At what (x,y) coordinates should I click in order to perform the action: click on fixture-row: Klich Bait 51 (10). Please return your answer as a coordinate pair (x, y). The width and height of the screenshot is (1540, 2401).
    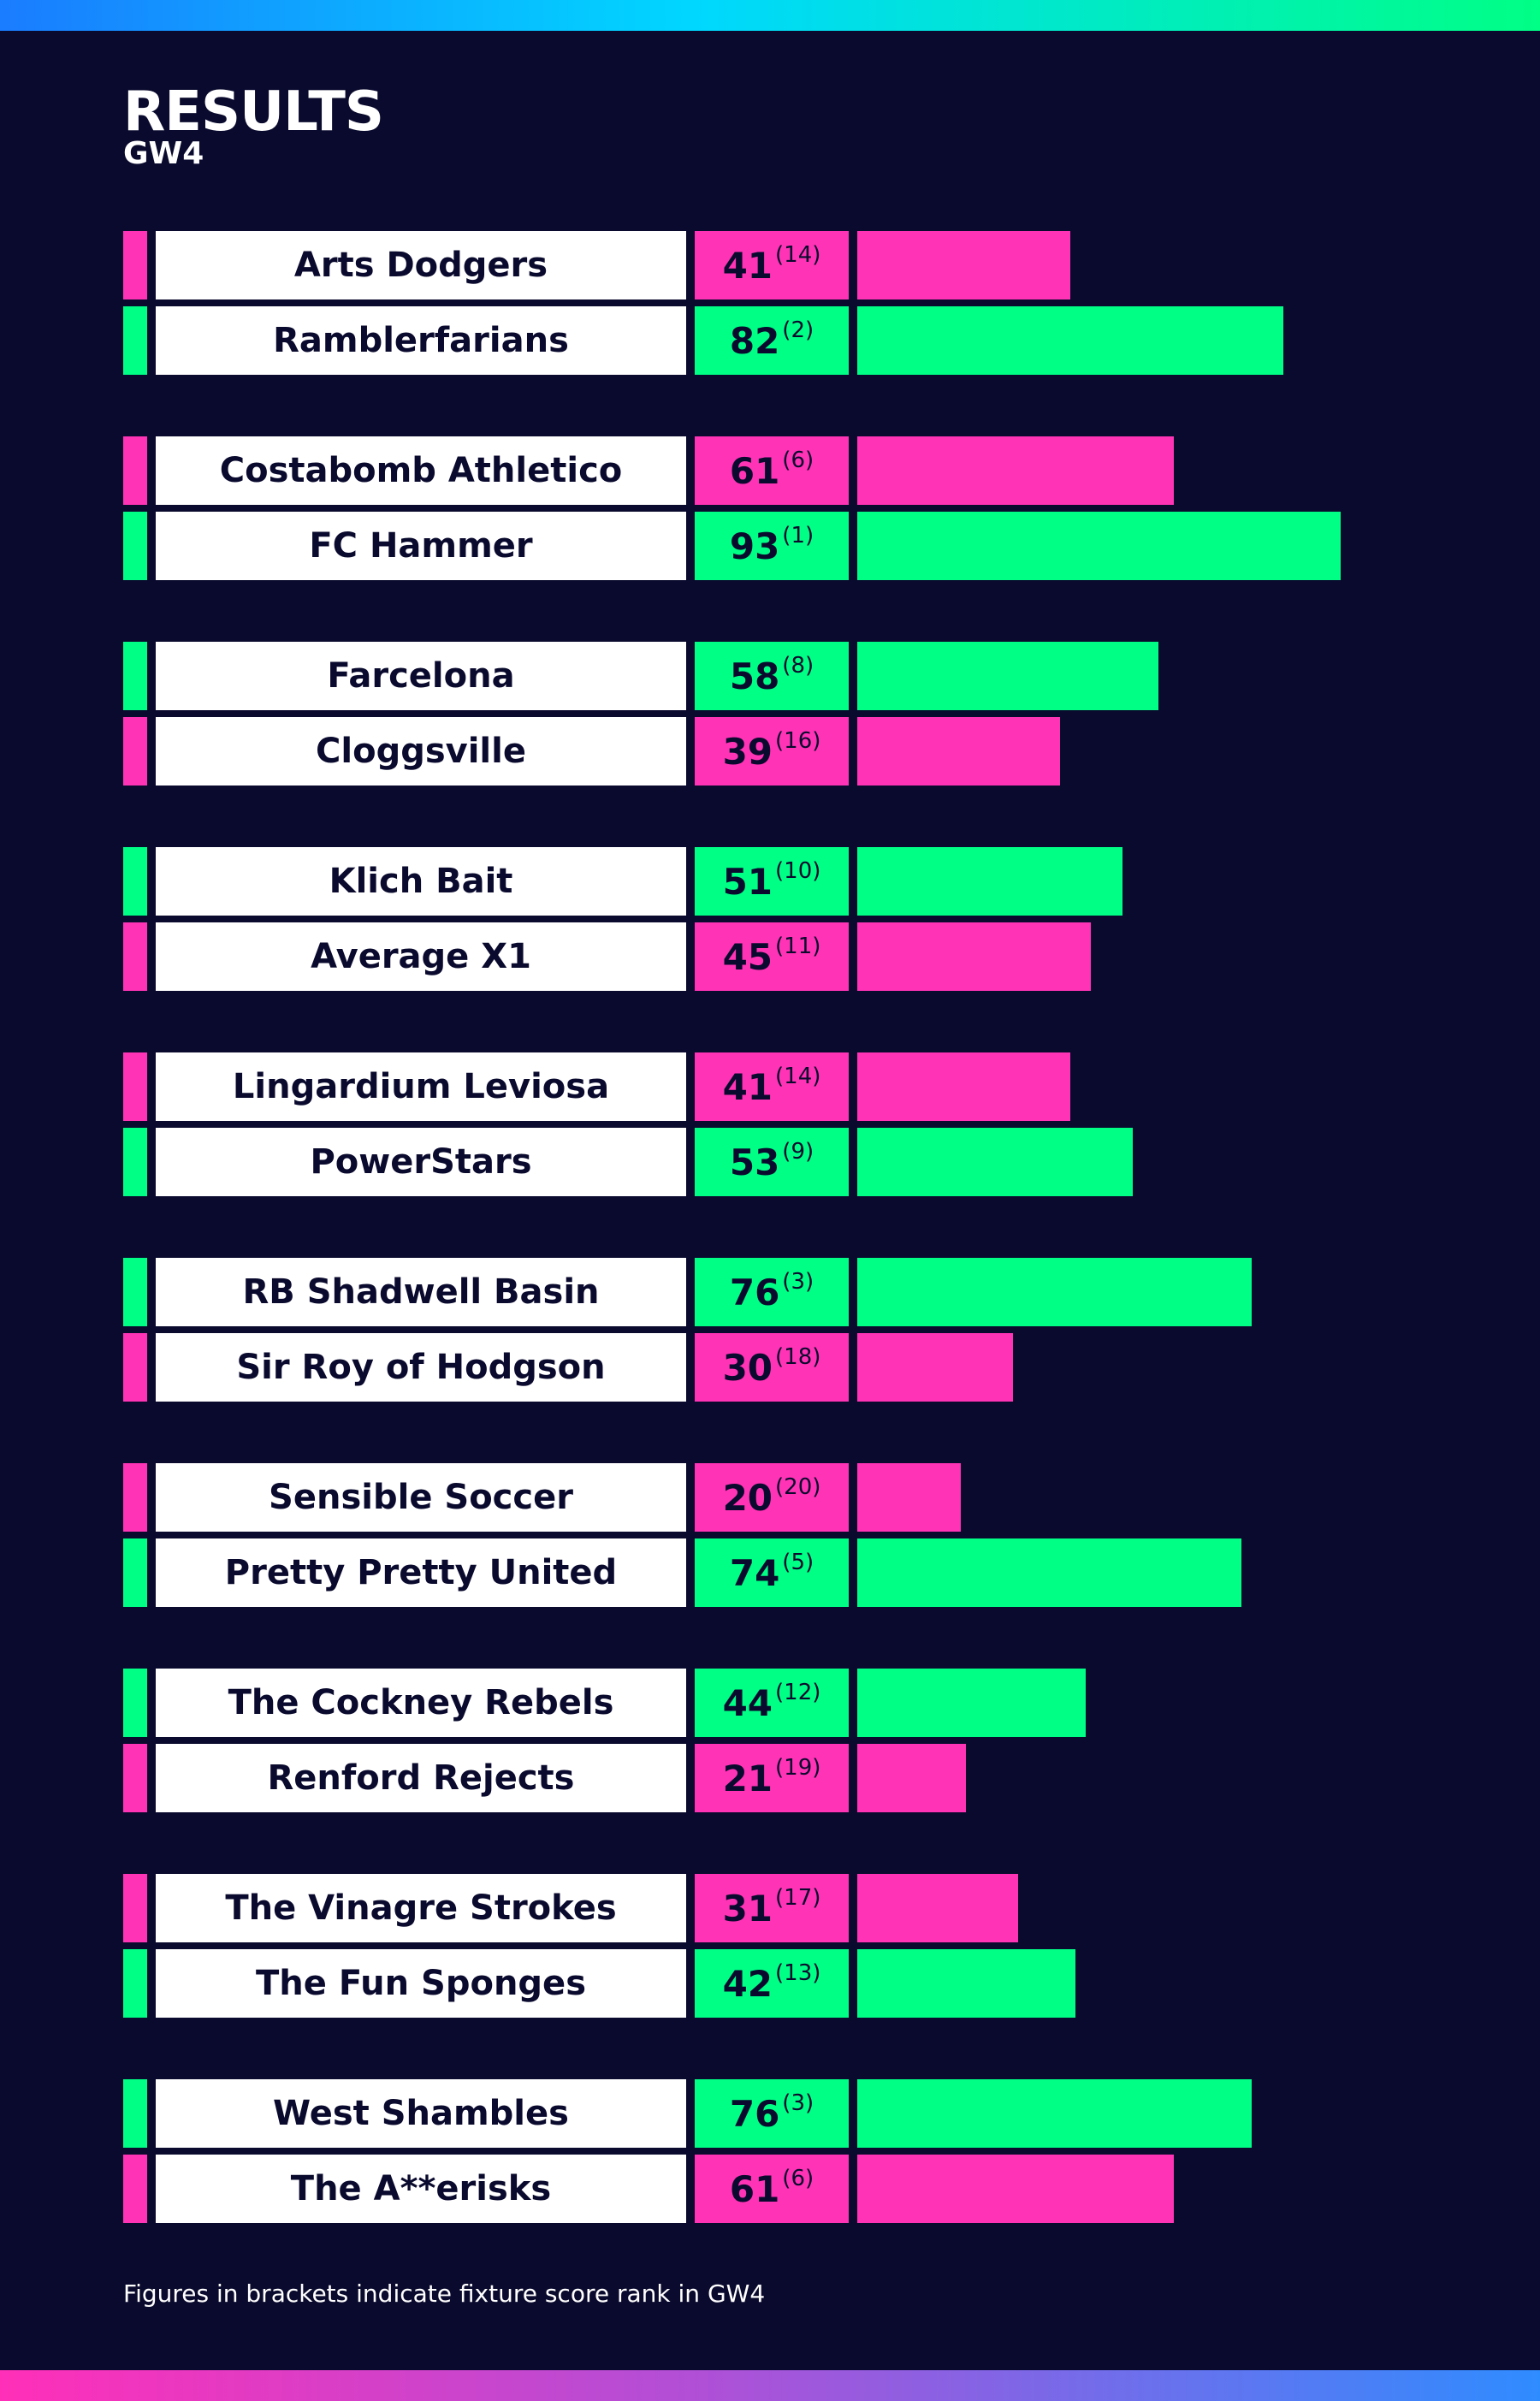
    Looking at the image, I should click on (770, 881).